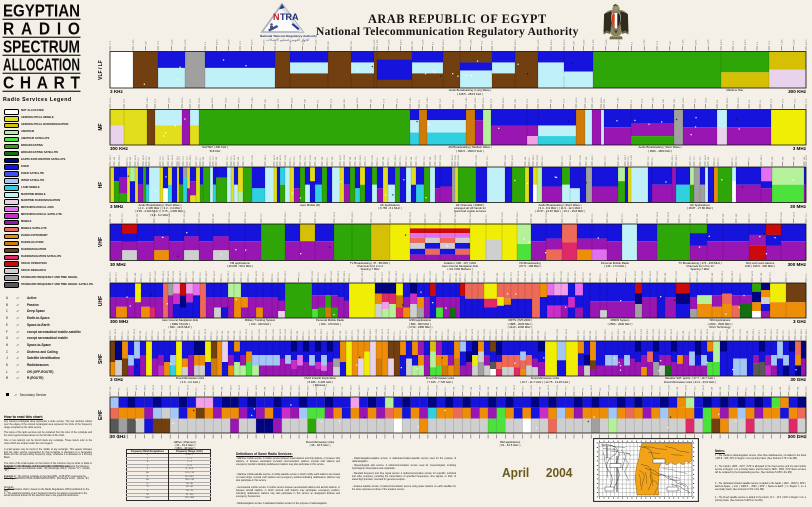  I want to click on svg-text:‫الجهاز القومى لتنظيم الاتصالا: ‫الجهاز القومى لتنظيم الاتصالات‬, so click(287, 40).